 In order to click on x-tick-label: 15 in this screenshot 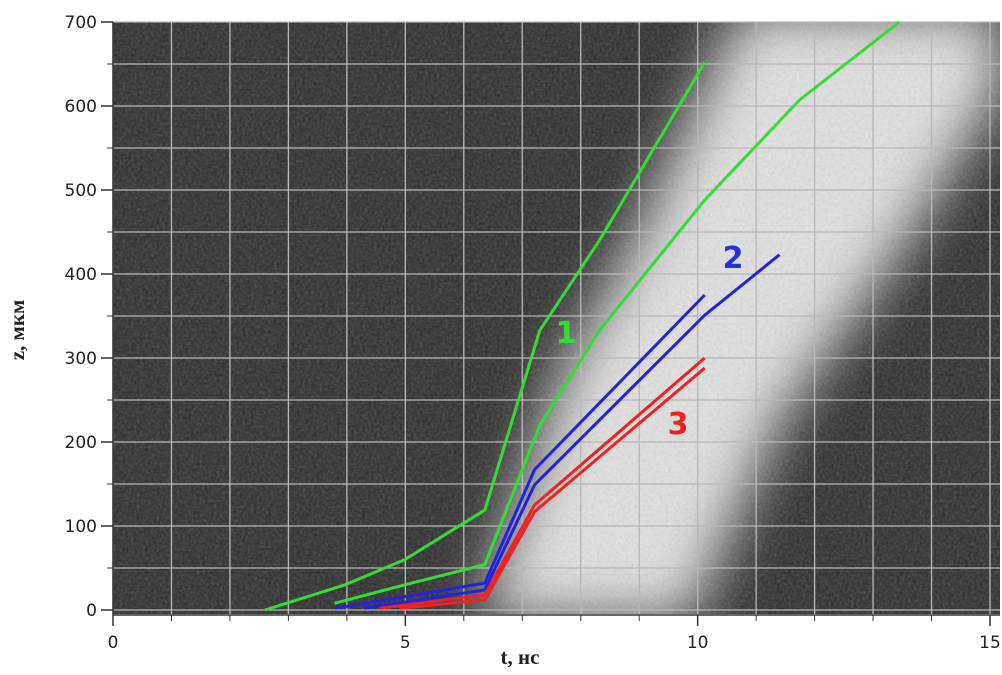, I will do `click(990, 643)`.